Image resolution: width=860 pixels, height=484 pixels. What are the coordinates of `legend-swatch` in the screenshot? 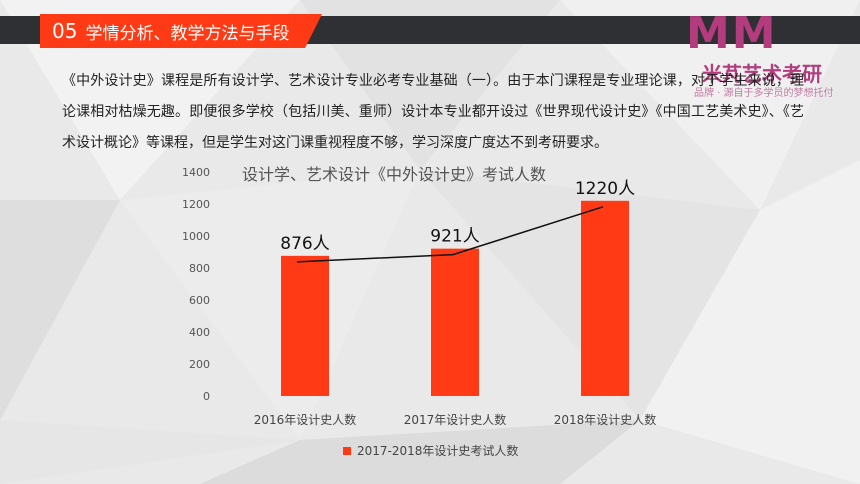 It's located at (347, 451).